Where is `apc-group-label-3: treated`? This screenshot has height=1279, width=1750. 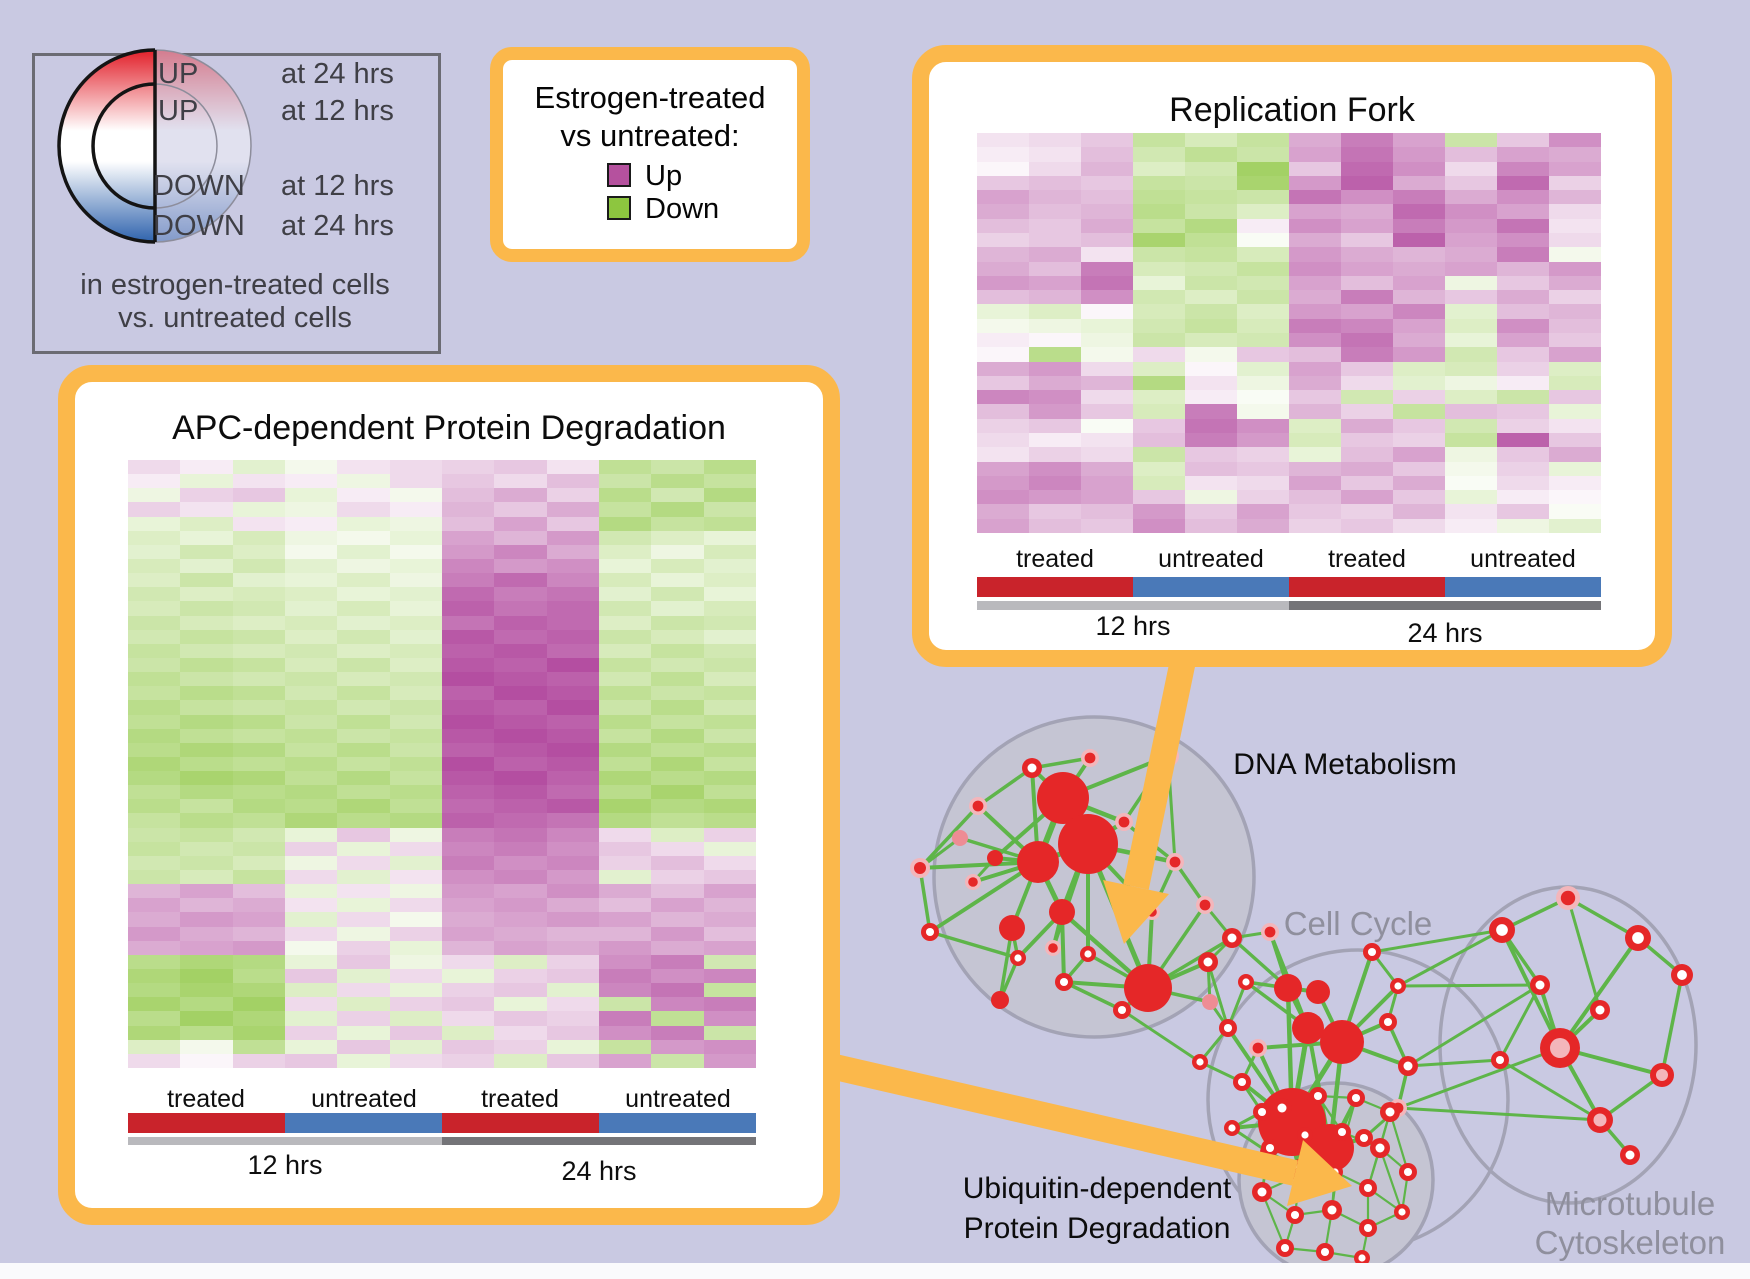 apc-group-label-3: treated is located at coordinates (520, 1099).